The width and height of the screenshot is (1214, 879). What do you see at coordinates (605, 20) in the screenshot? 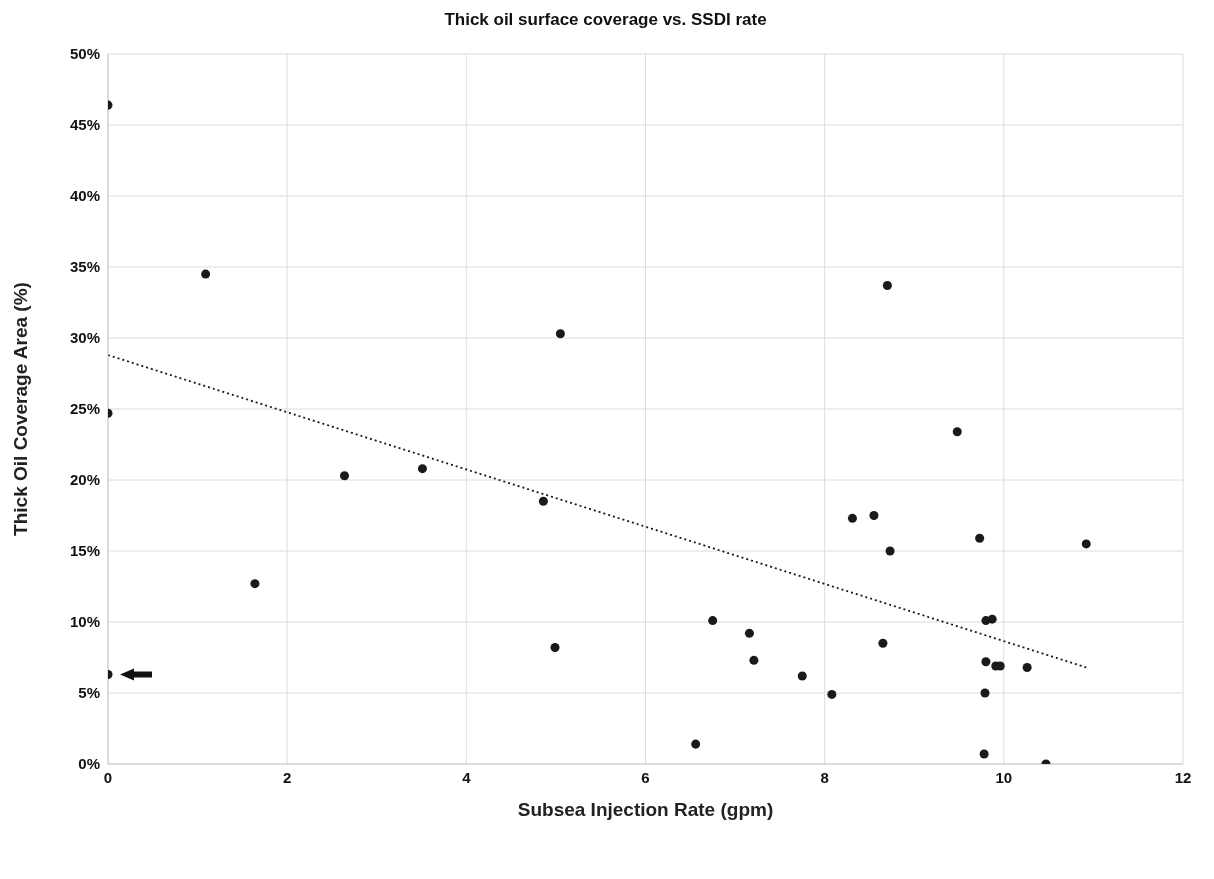
I see `chart-title: Thick oil surface coverage vs. SSDI rate` at bounding box center [605, 20].